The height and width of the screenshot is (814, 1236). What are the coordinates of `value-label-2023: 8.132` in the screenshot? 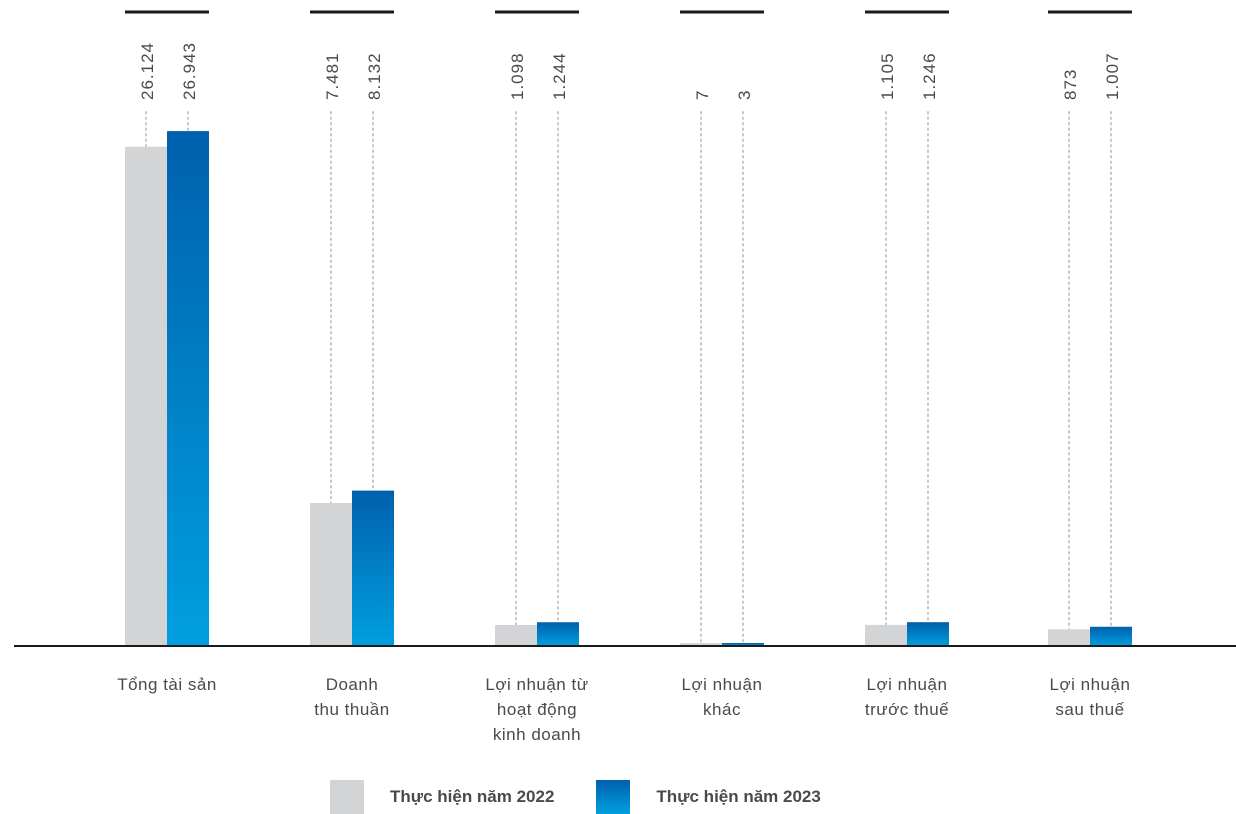 It's located at (374, 76).